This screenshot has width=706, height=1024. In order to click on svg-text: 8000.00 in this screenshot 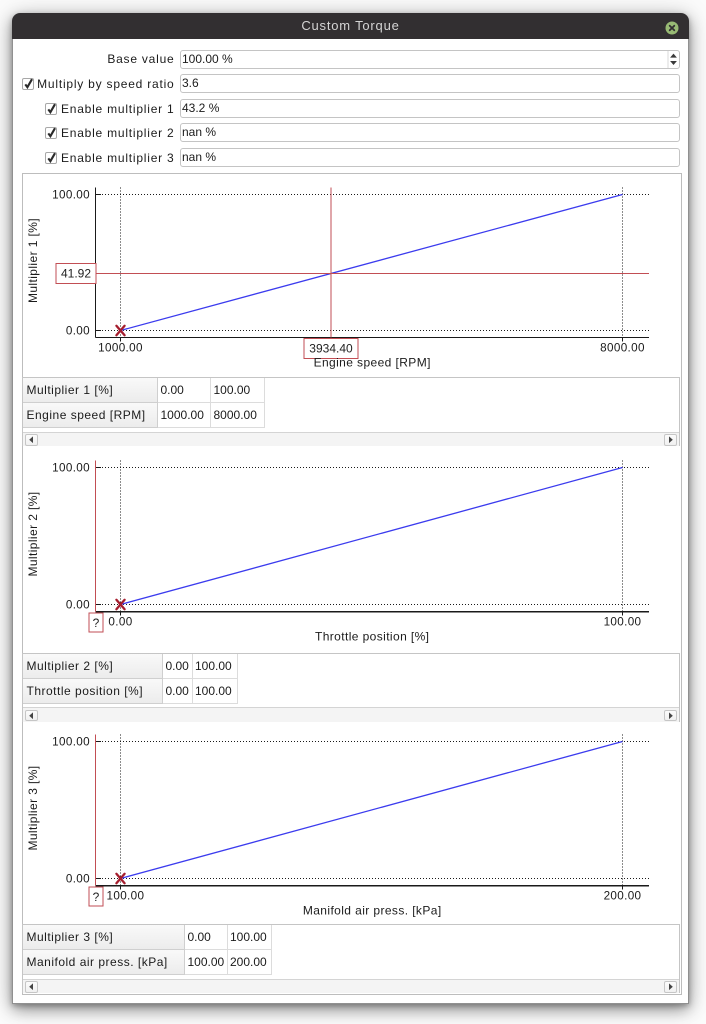, I will do `click(622, 347)`.